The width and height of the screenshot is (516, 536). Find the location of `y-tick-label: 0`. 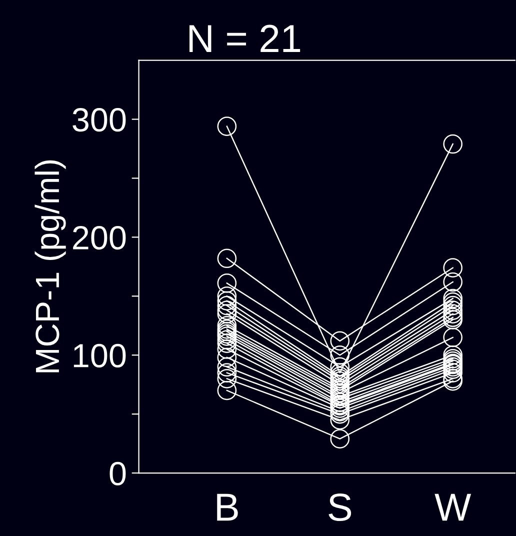

y-tick-label: 0 is located at coordinates (118, 474).